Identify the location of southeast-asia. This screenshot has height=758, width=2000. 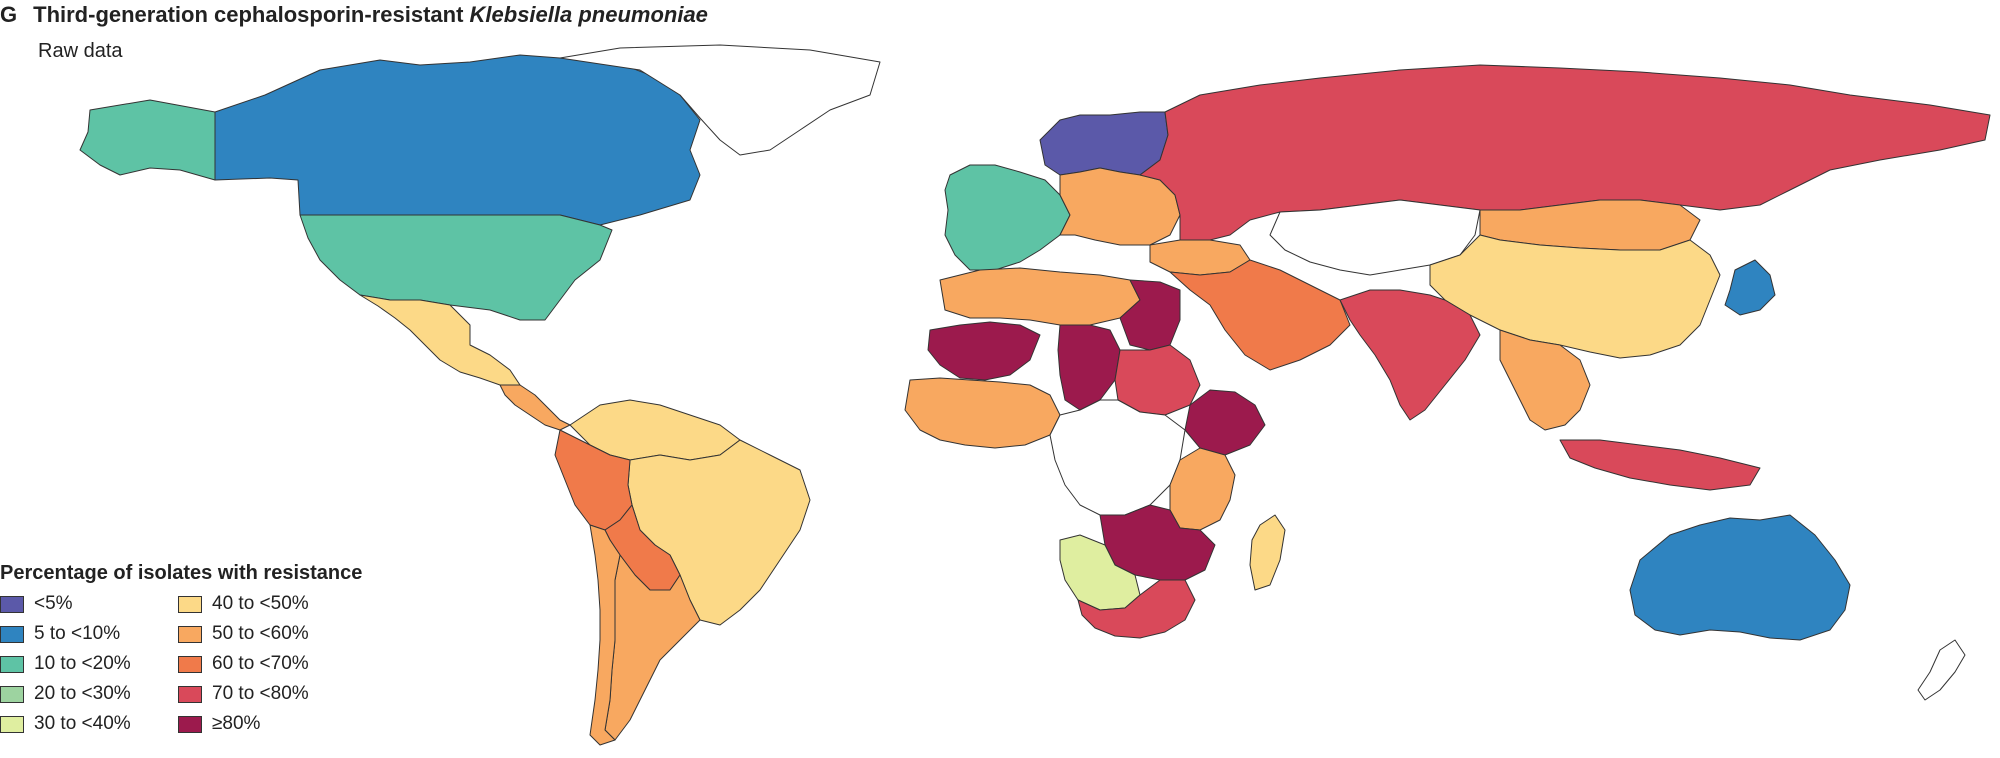
(1545, 380).